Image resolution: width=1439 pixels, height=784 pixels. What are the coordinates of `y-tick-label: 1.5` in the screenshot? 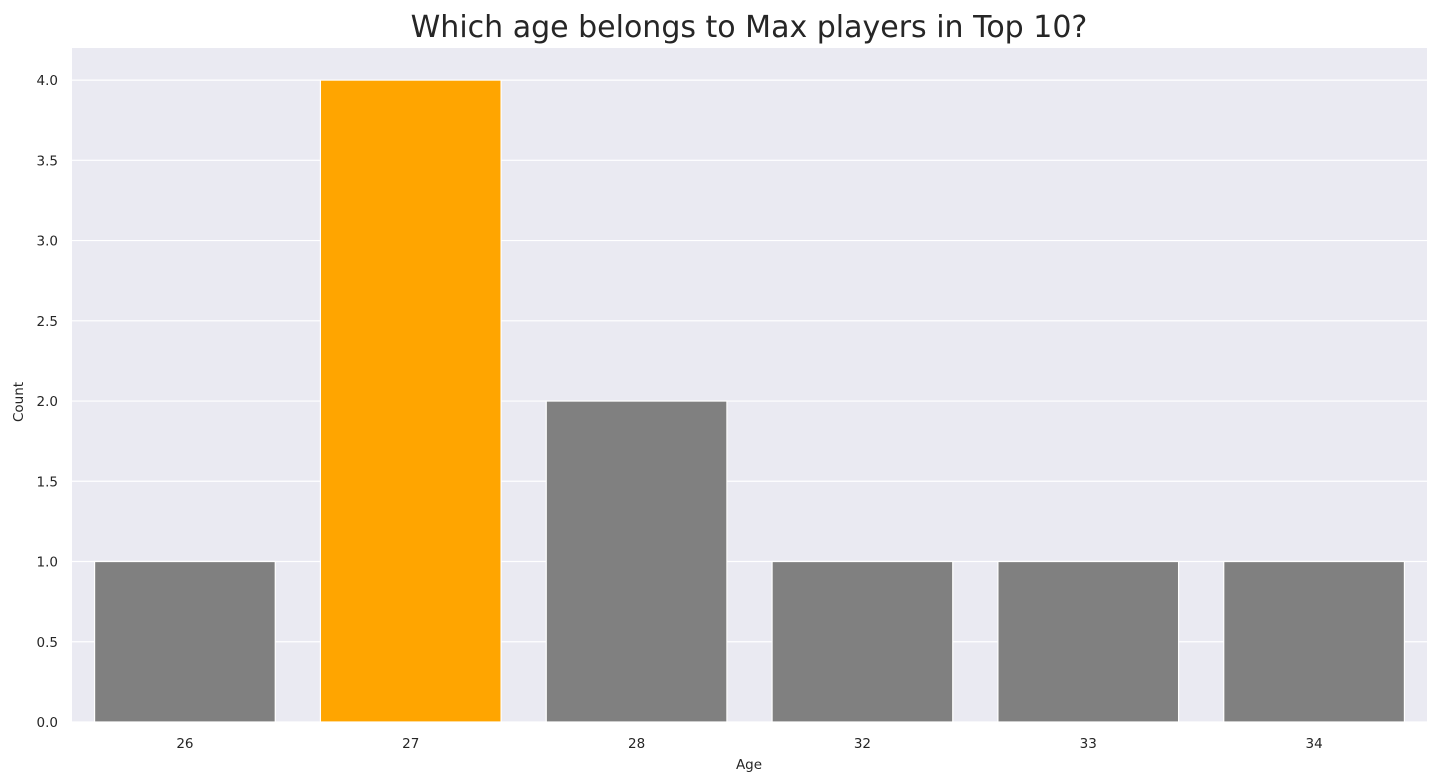 It's located at (47, 482).